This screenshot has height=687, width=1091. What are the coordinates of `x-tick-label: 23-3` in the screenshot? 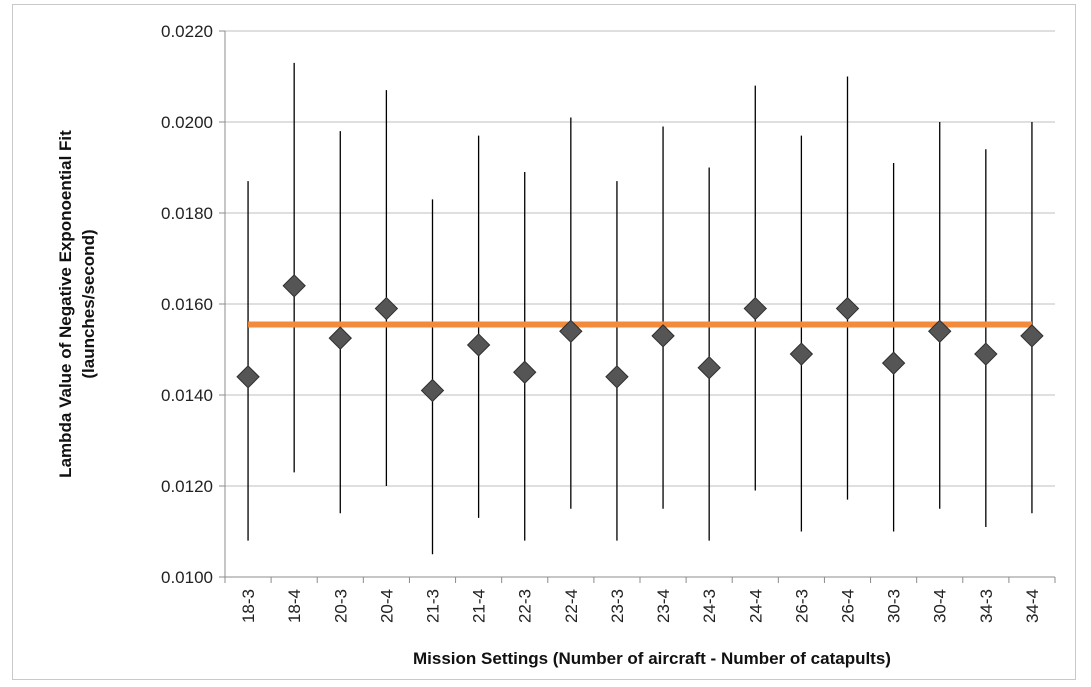 It's located at (617, 606).